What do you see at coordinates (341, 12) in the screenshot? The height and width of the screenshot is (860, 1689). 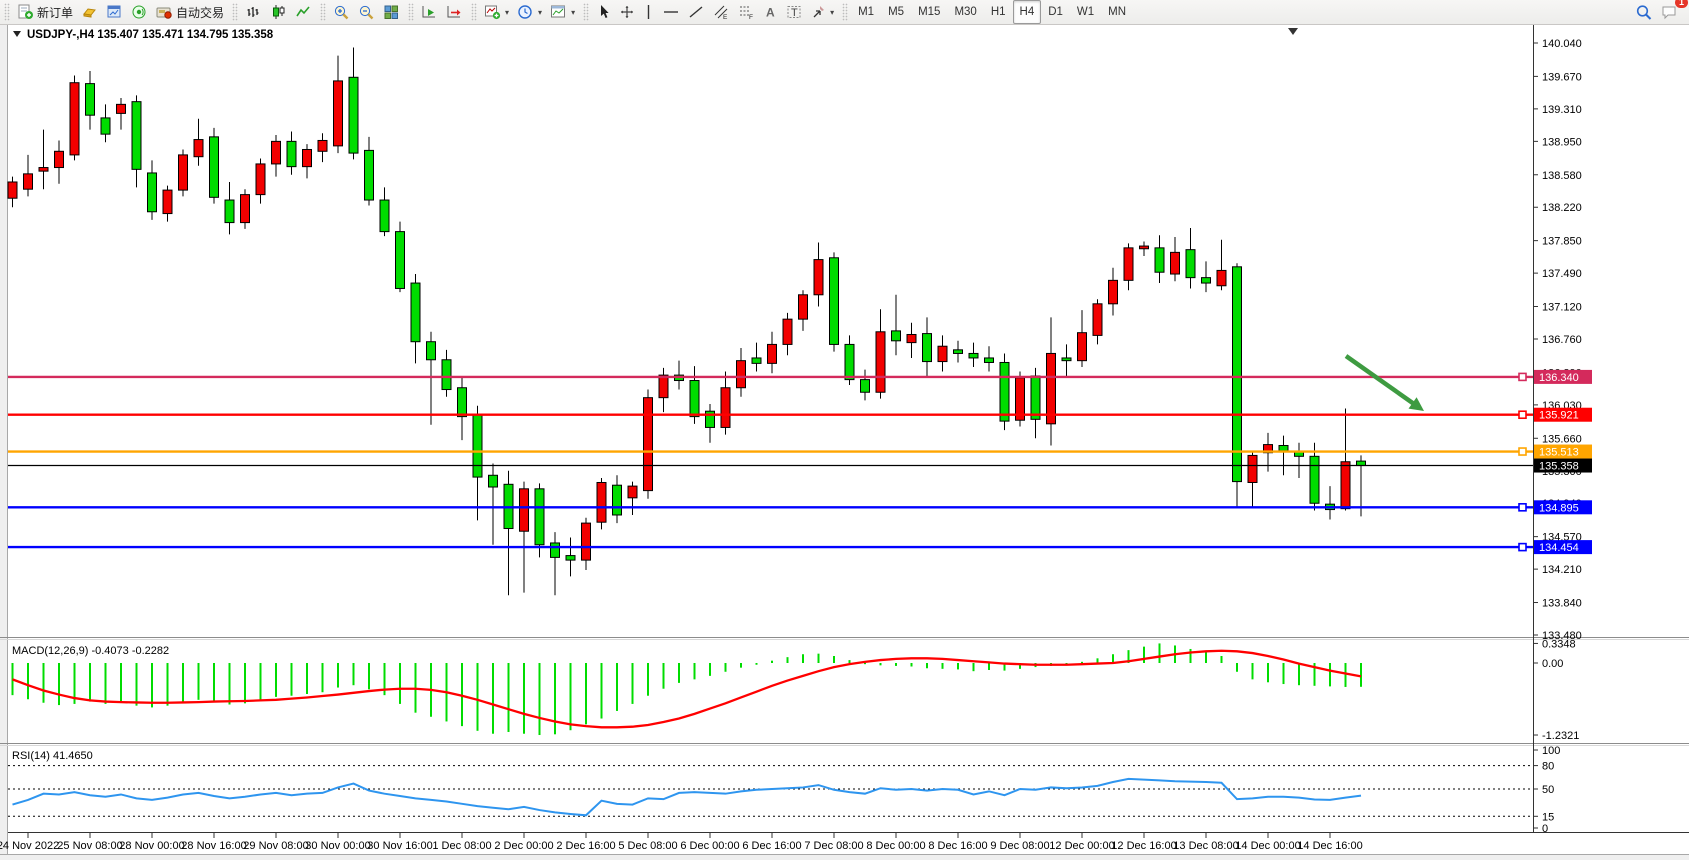 I see `zoom-in-button` at bounding box center [341, 12].